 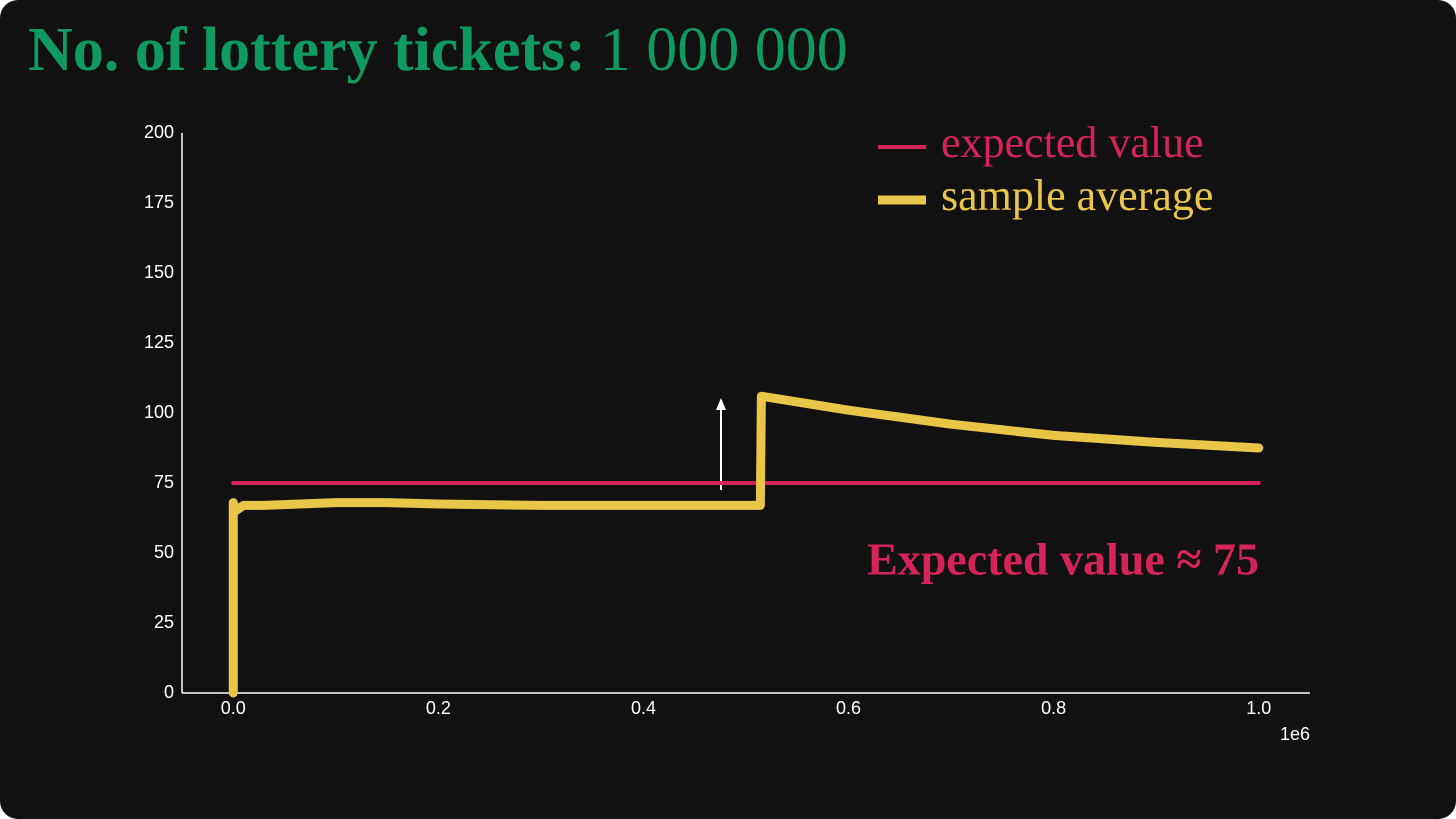 I want to click on y-tick-label: 175, so click(x=159, y=202).